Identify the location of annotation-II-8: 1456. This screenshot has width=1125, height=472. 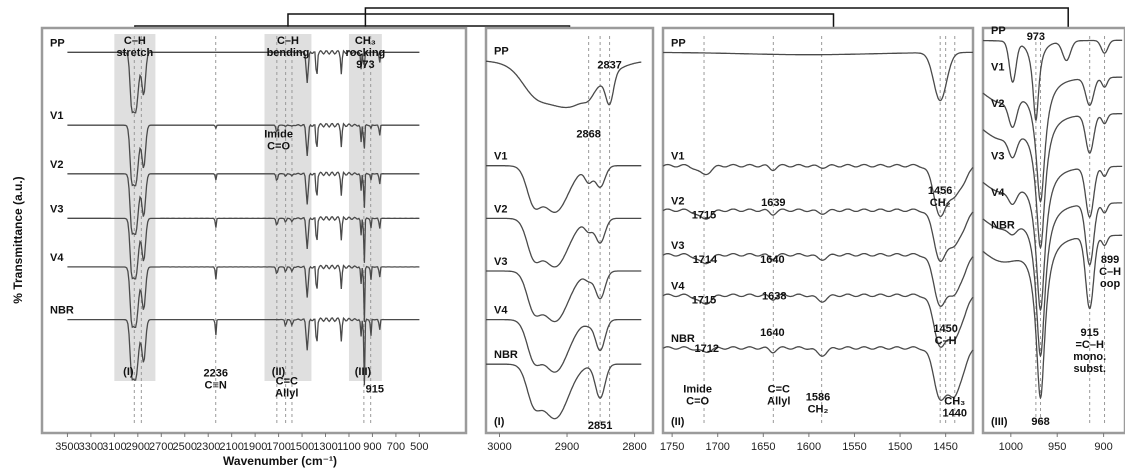
(940, 191).